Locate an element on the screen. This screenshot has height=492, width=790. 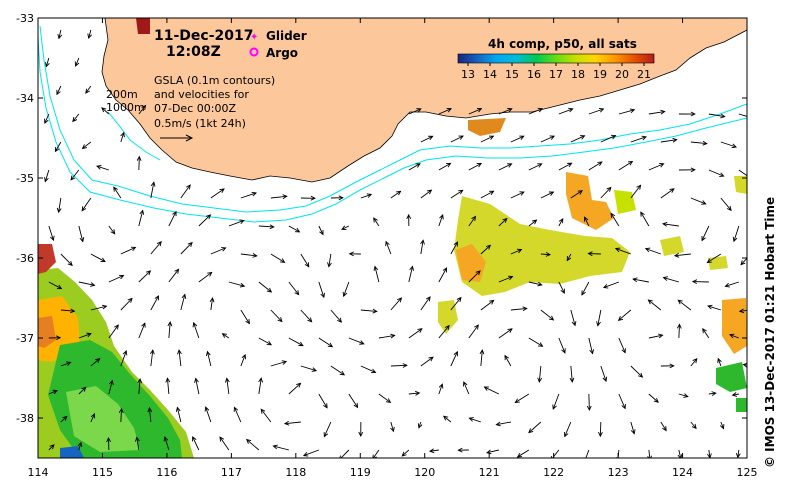
y-tick-label: -38 is located at coordinates (25, 418).